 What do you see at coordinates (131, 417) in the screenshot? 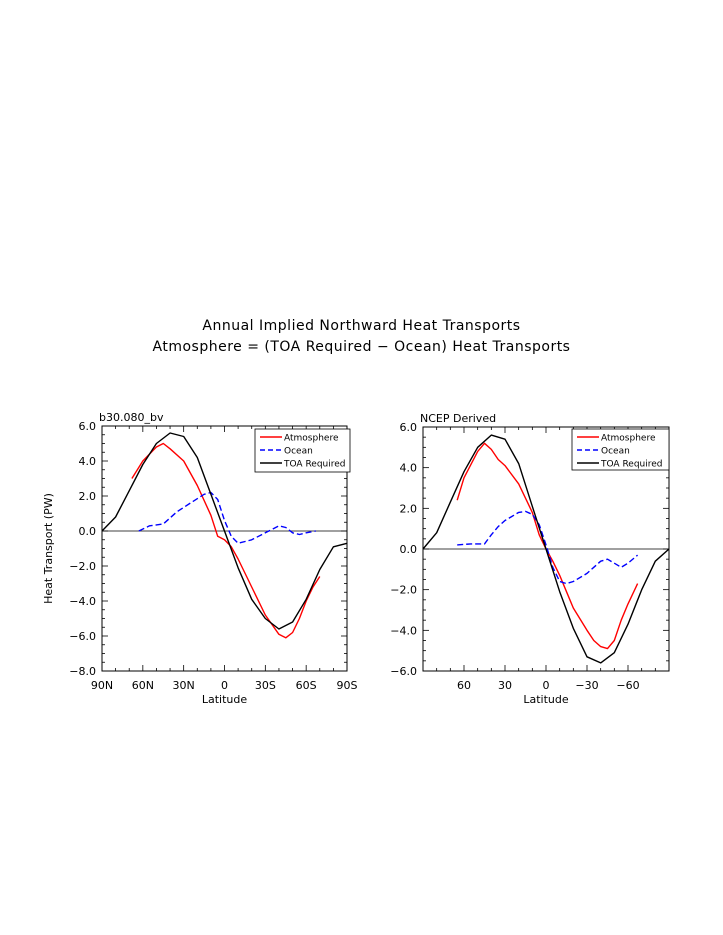
I see `panel-title: b30.080_bv` at bounding box center [131, 417].